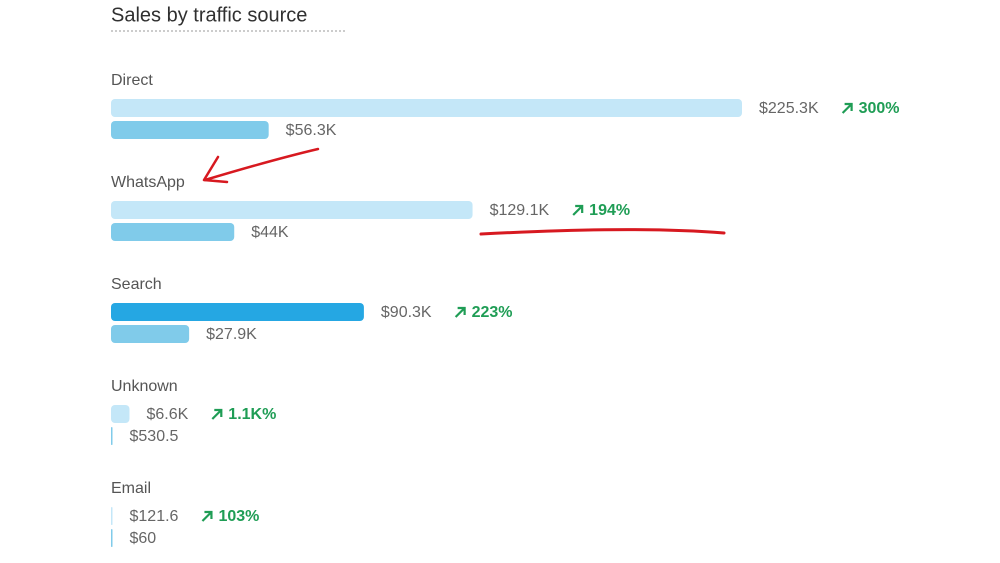 This screenshot has width=1000, height=563. I want to click on value-label: $27.9K, so click(231, 334).